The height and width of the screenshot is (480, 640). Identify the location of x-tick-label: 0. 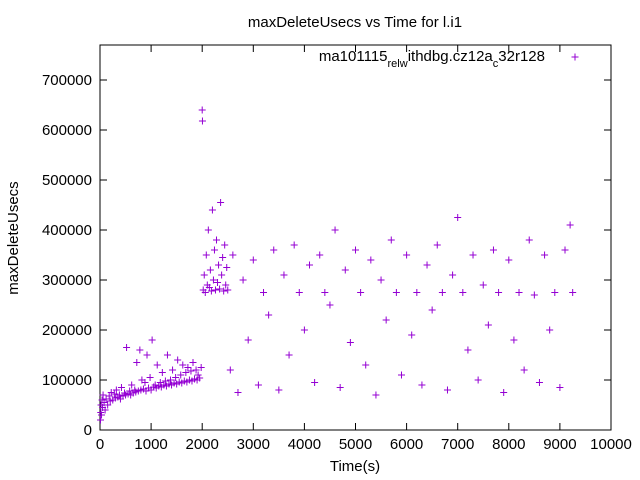
(100, 444).